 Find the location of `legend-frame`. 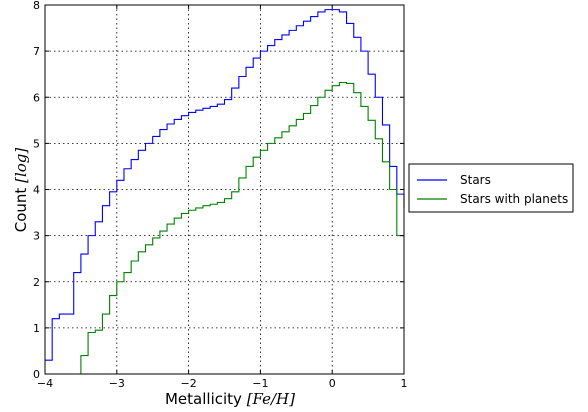

legend-frame is located at coordinates (491, 188).